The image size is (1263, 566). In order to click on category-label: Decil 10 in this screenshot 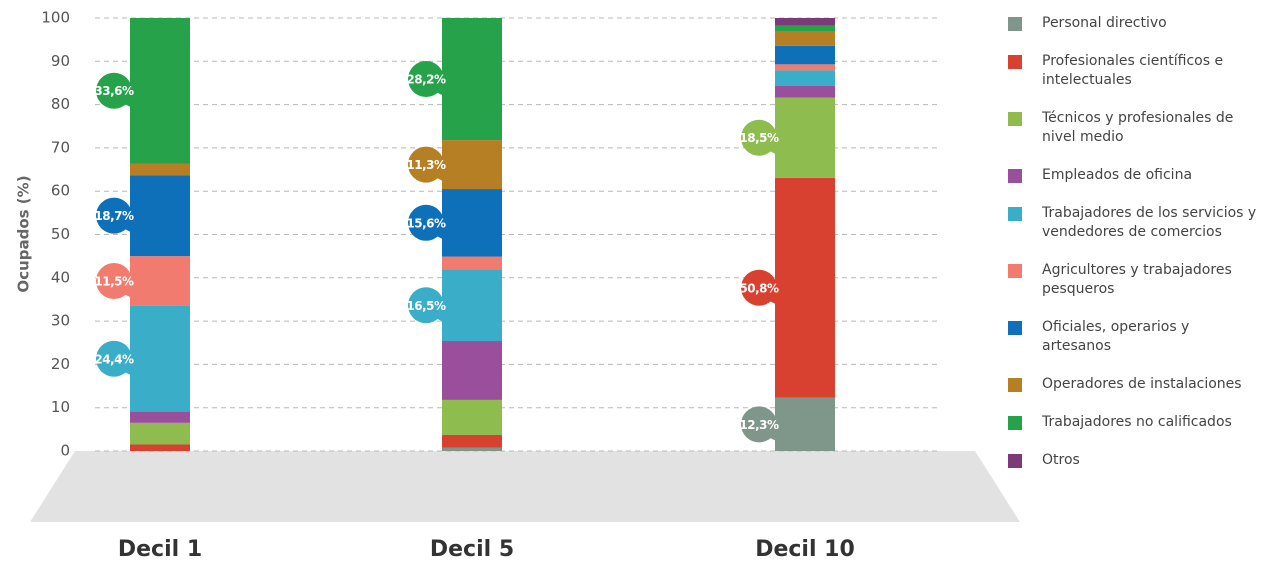, I will do `click(805, 549)`.